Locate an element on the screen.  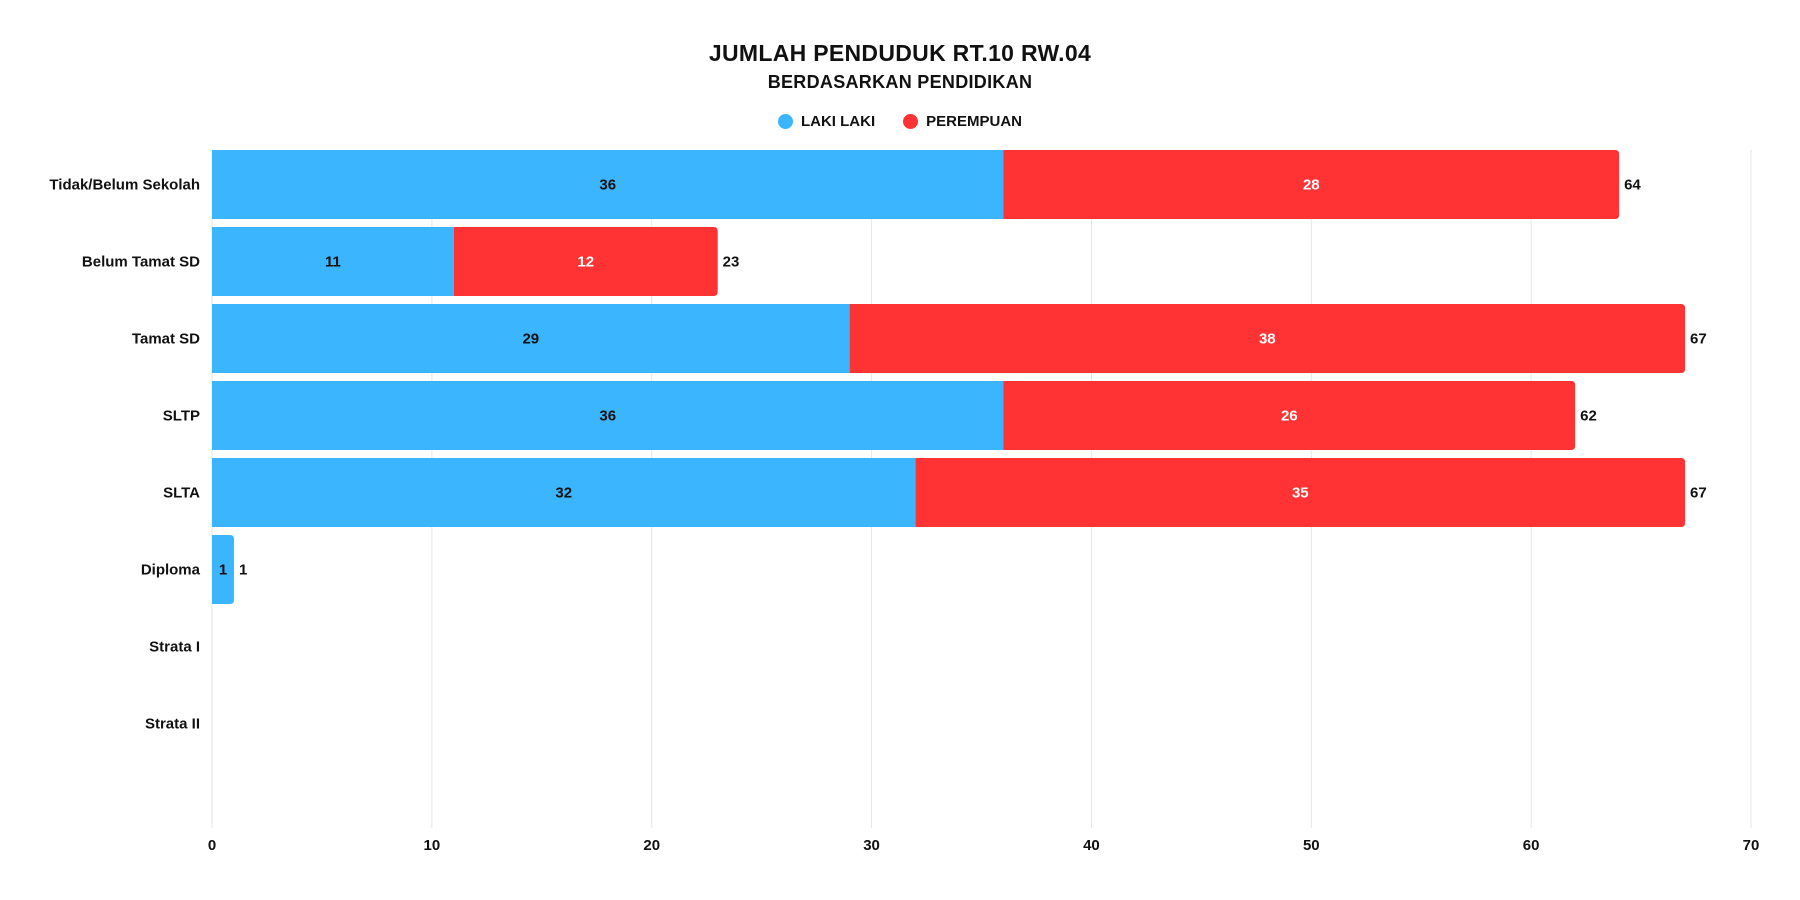
total-label-sltp: 62 is located at coordinates (1588, 416).